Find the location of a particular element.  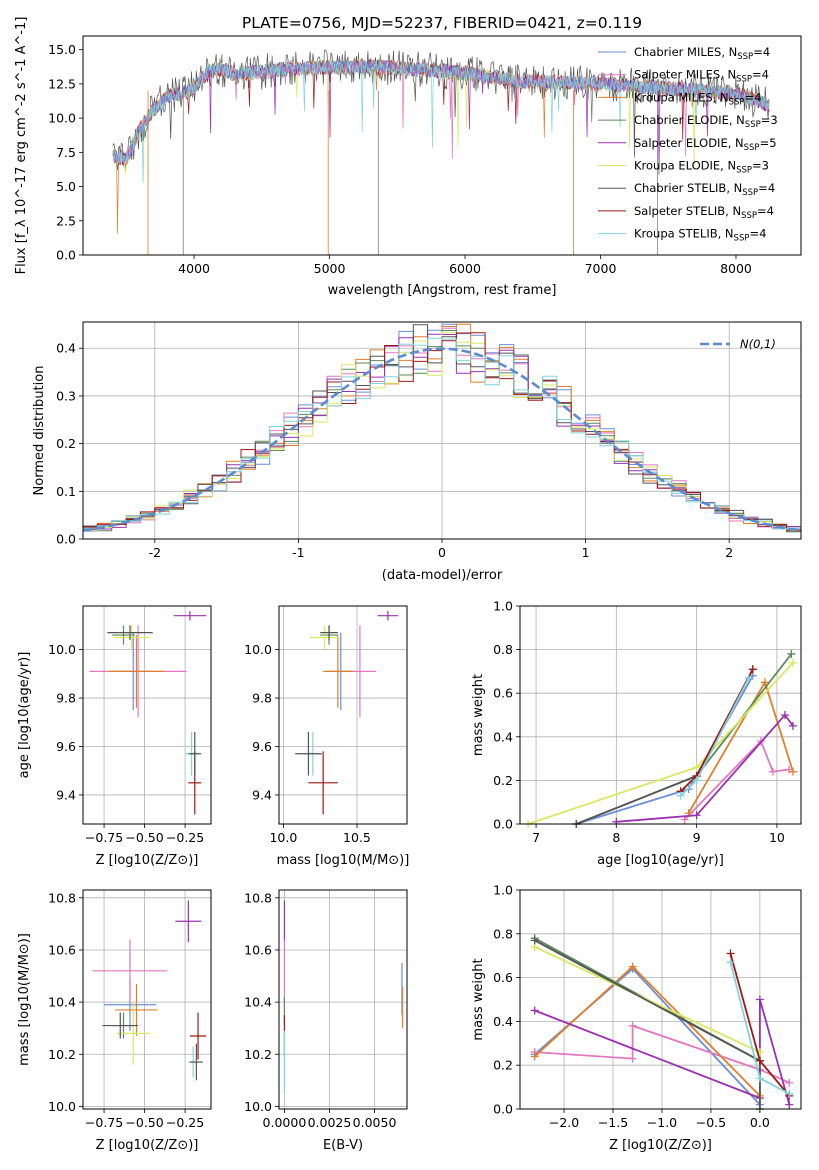

legend-label: Kroupa STELIB, NSSP=4 is located at coordinates (700, 235).